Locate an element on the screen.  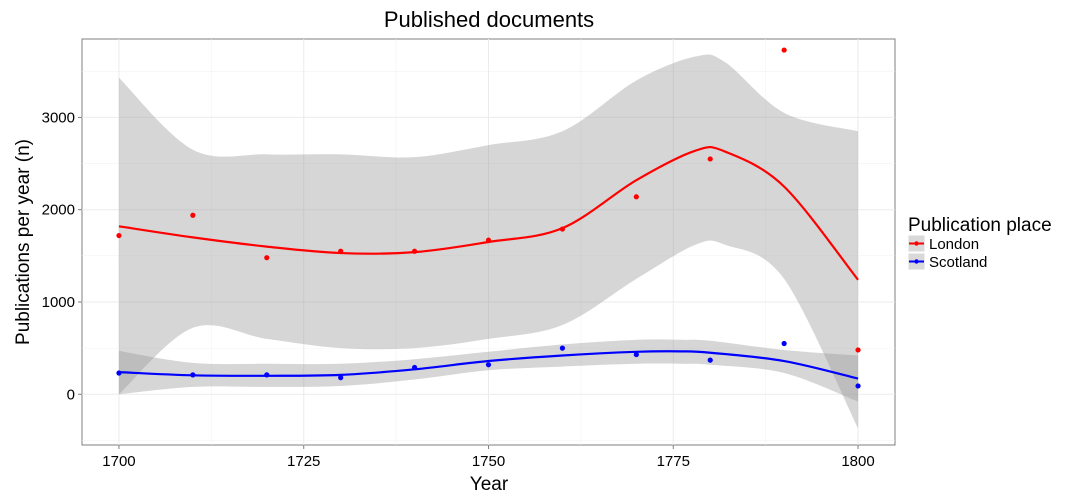
y-axis: 0 1000 2000 3000 is located at coordinates (62, 256).